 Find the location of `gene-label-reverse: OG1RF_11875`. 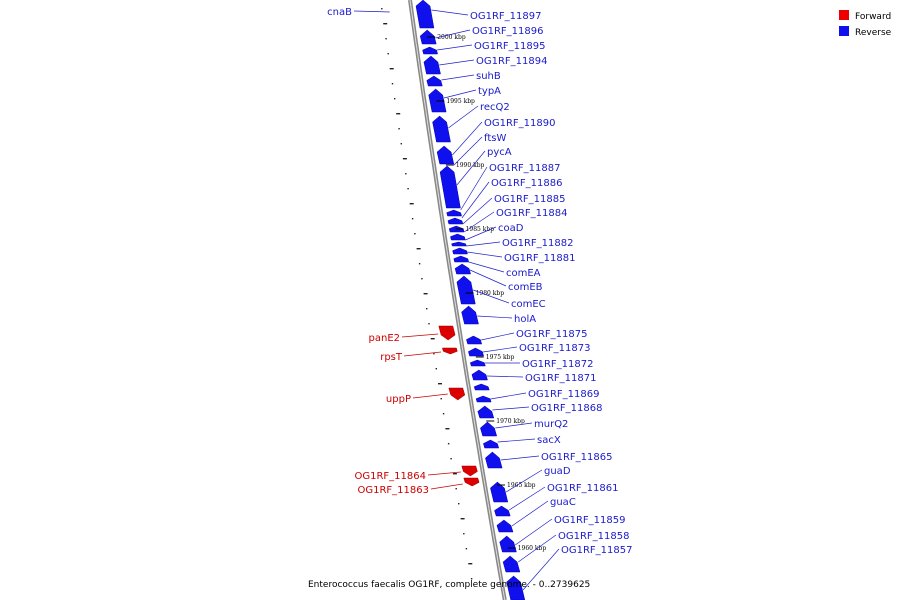

gene-label-reverse: OG1RF_11875 is located at coordinates (552, 334).